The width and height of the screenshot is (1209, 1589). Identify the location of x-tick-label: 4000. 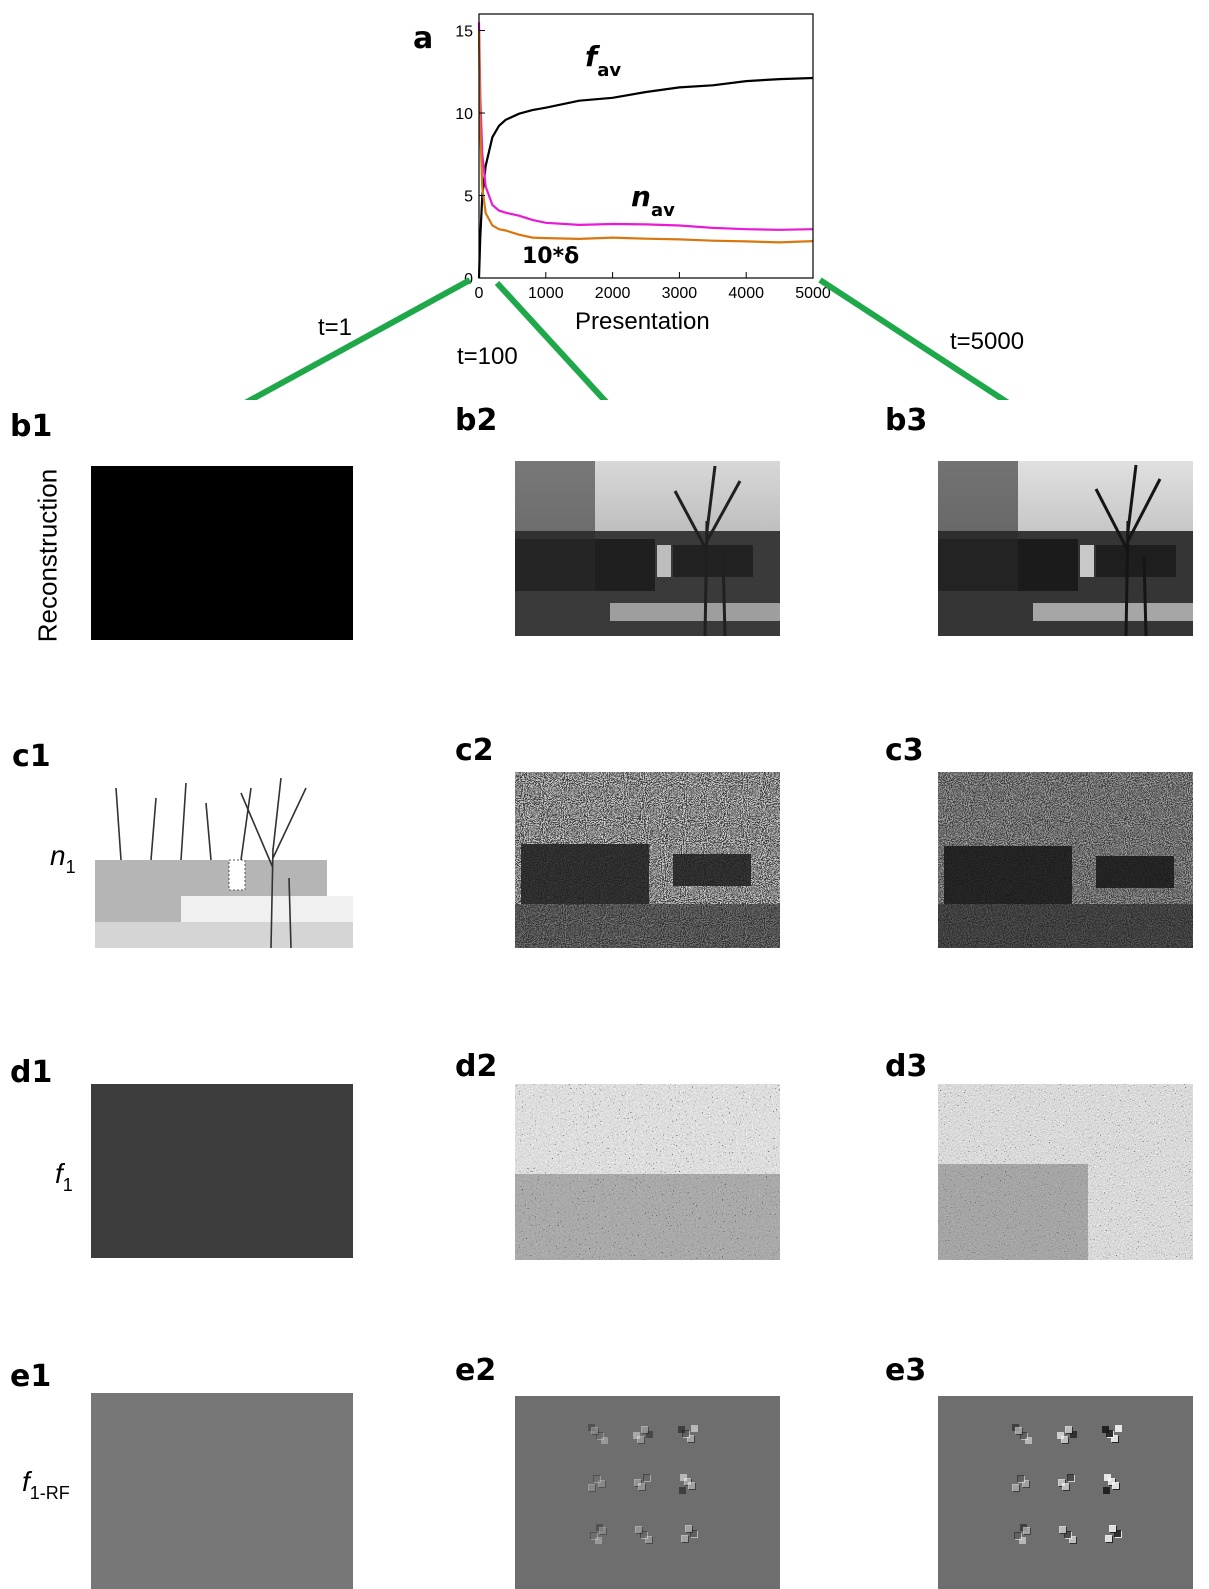
(746, 293).